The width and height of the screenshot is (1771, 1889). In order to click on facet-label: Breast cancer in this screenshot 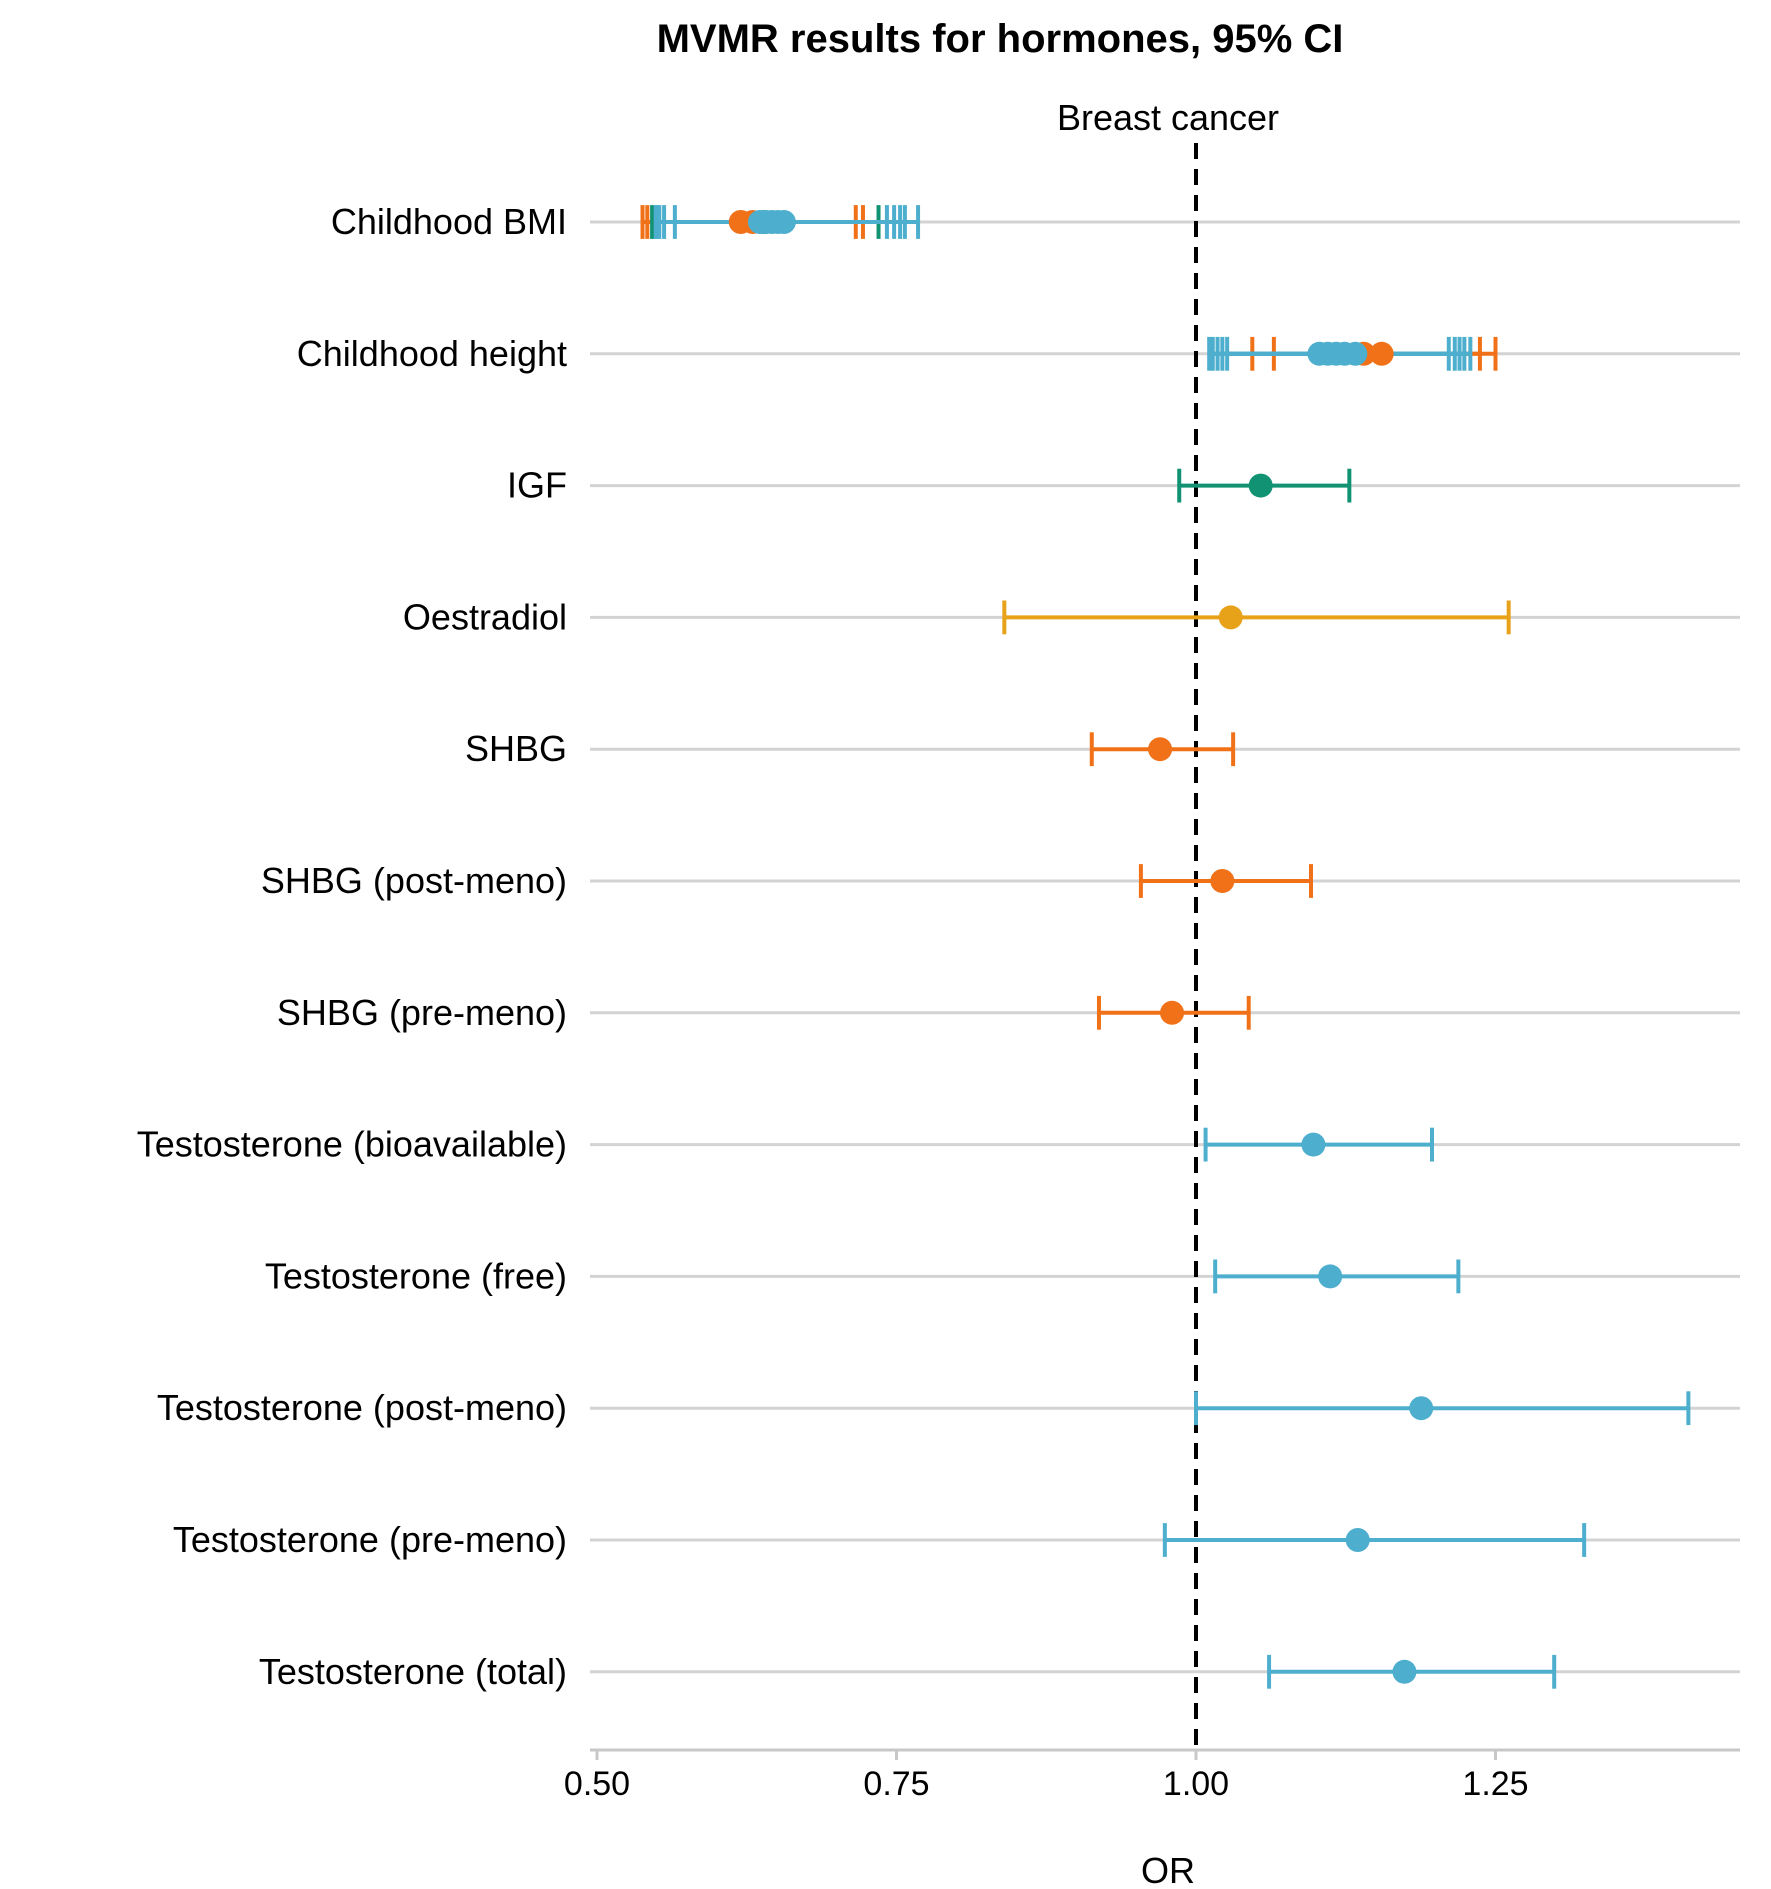, I will do `click(1168, 117)`.